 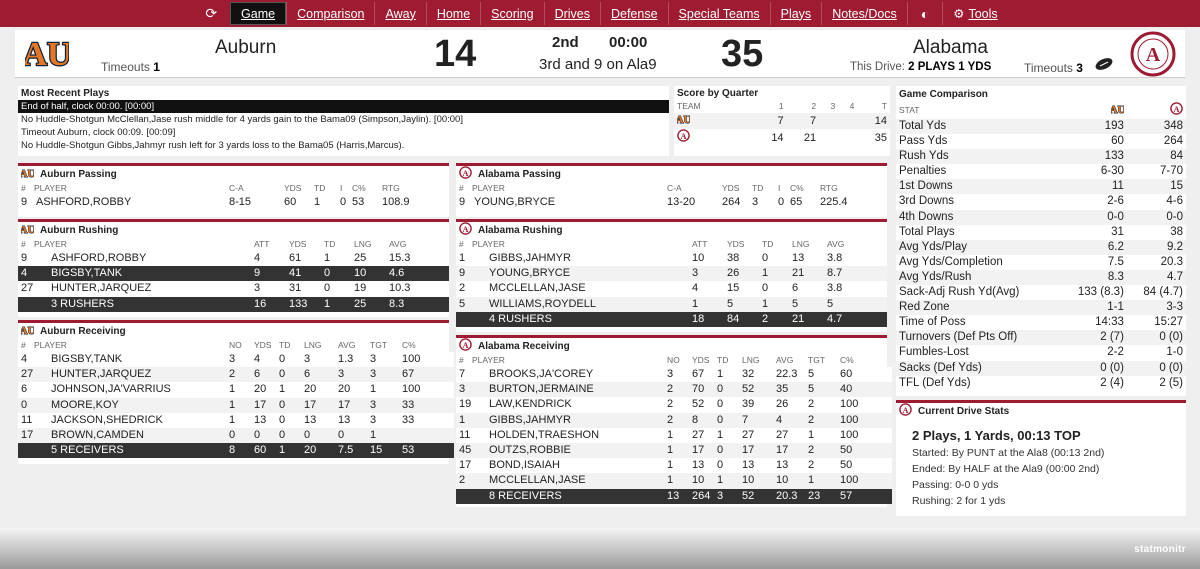 What do you see at coordinates (671, 259) in the screenshot?
I see `player-row: 1 GIBBS,JAHMYR 10 38 0 13 3.8` at bounding box center [671, 259].